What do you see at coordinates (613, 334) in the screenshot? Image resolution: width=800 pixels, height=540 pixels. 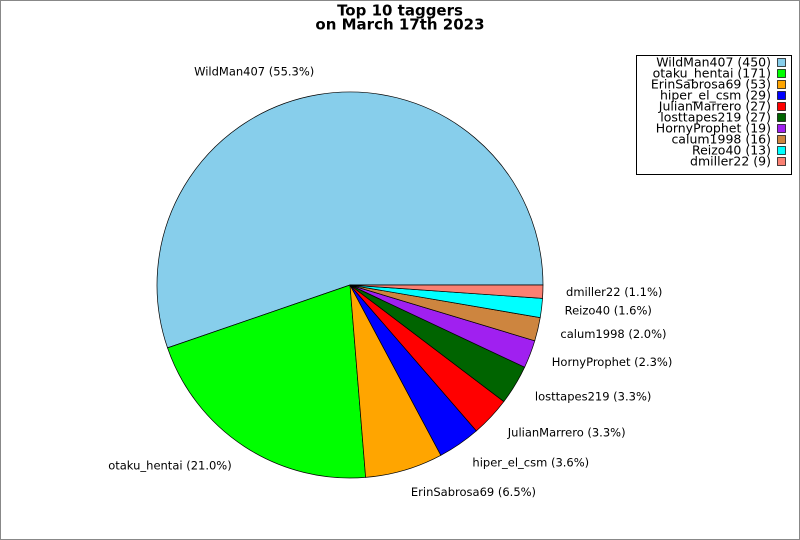 I see `slice-label: calum1998 (2.0%)` at bounding box center [613, 334].